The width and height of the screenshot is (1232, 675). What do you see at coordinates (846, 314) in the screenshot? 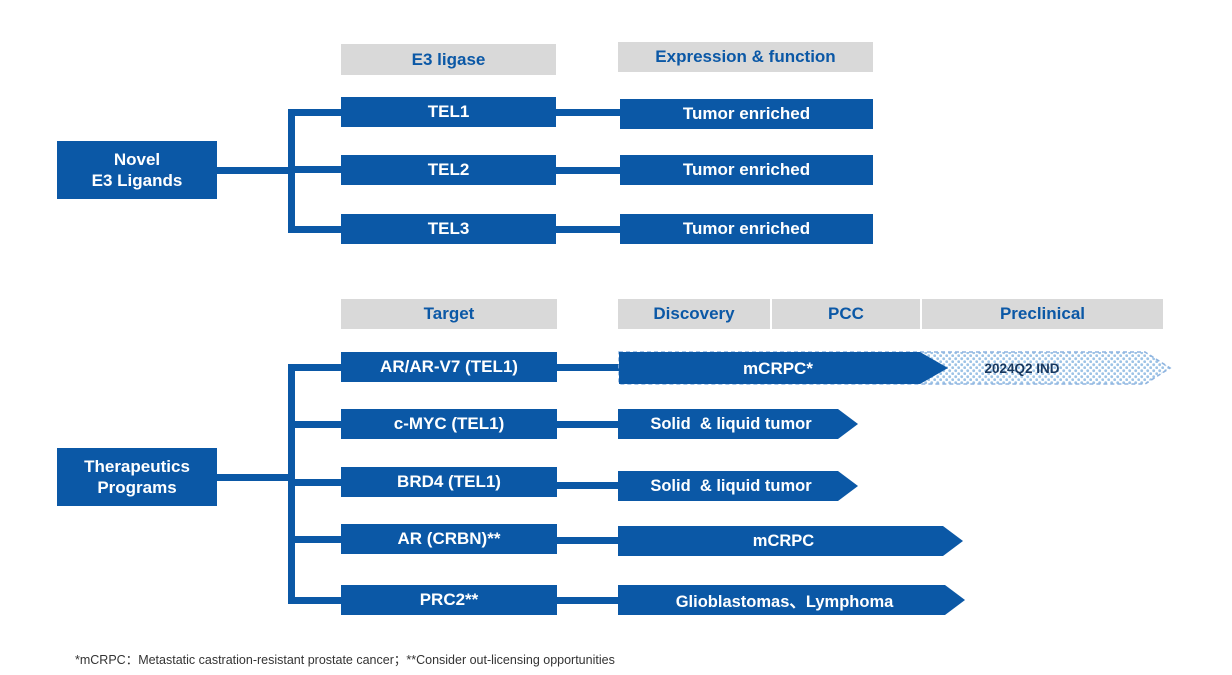
I see `stage-header-pcc: PCC` at bounding box center [846, 314].